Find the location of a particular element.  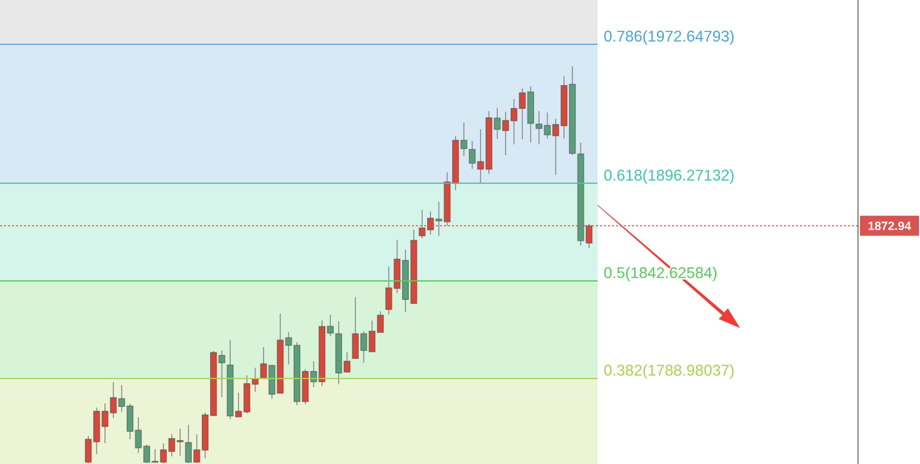

ref-line-label: 0.786(1972.64793) is located at coordinates (669, 37).